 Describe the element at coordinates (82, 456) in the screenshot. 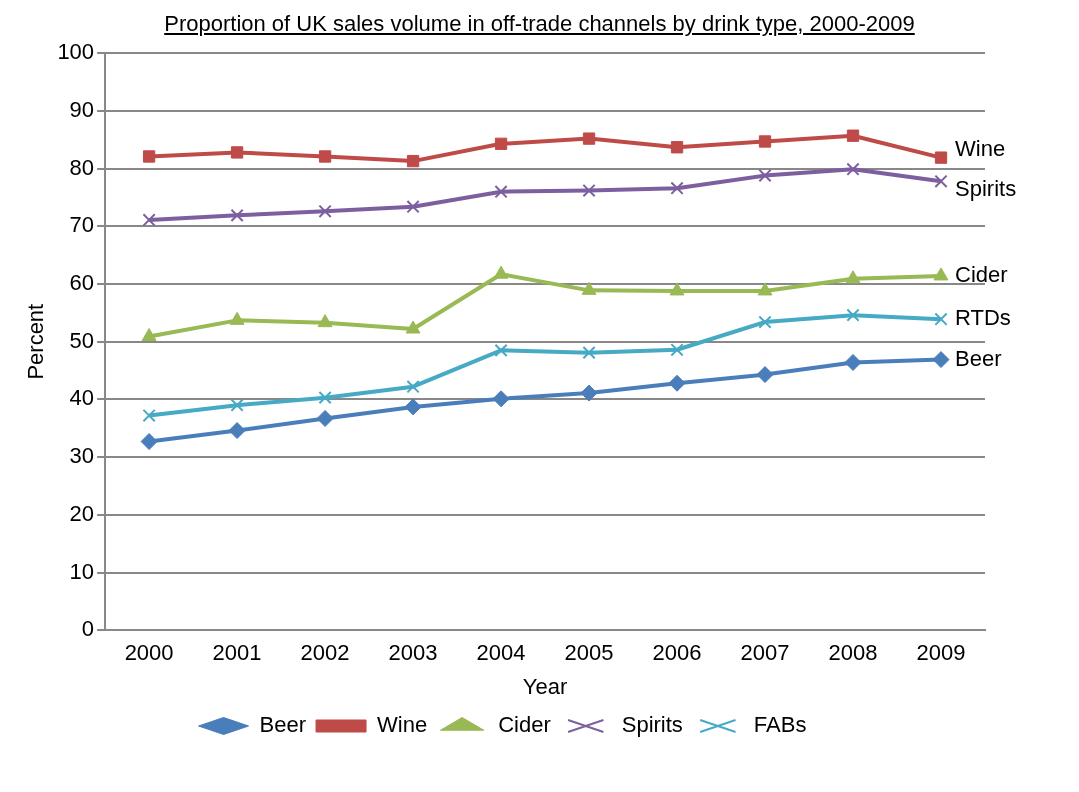

I see `y-tick-label: 30` at that location.